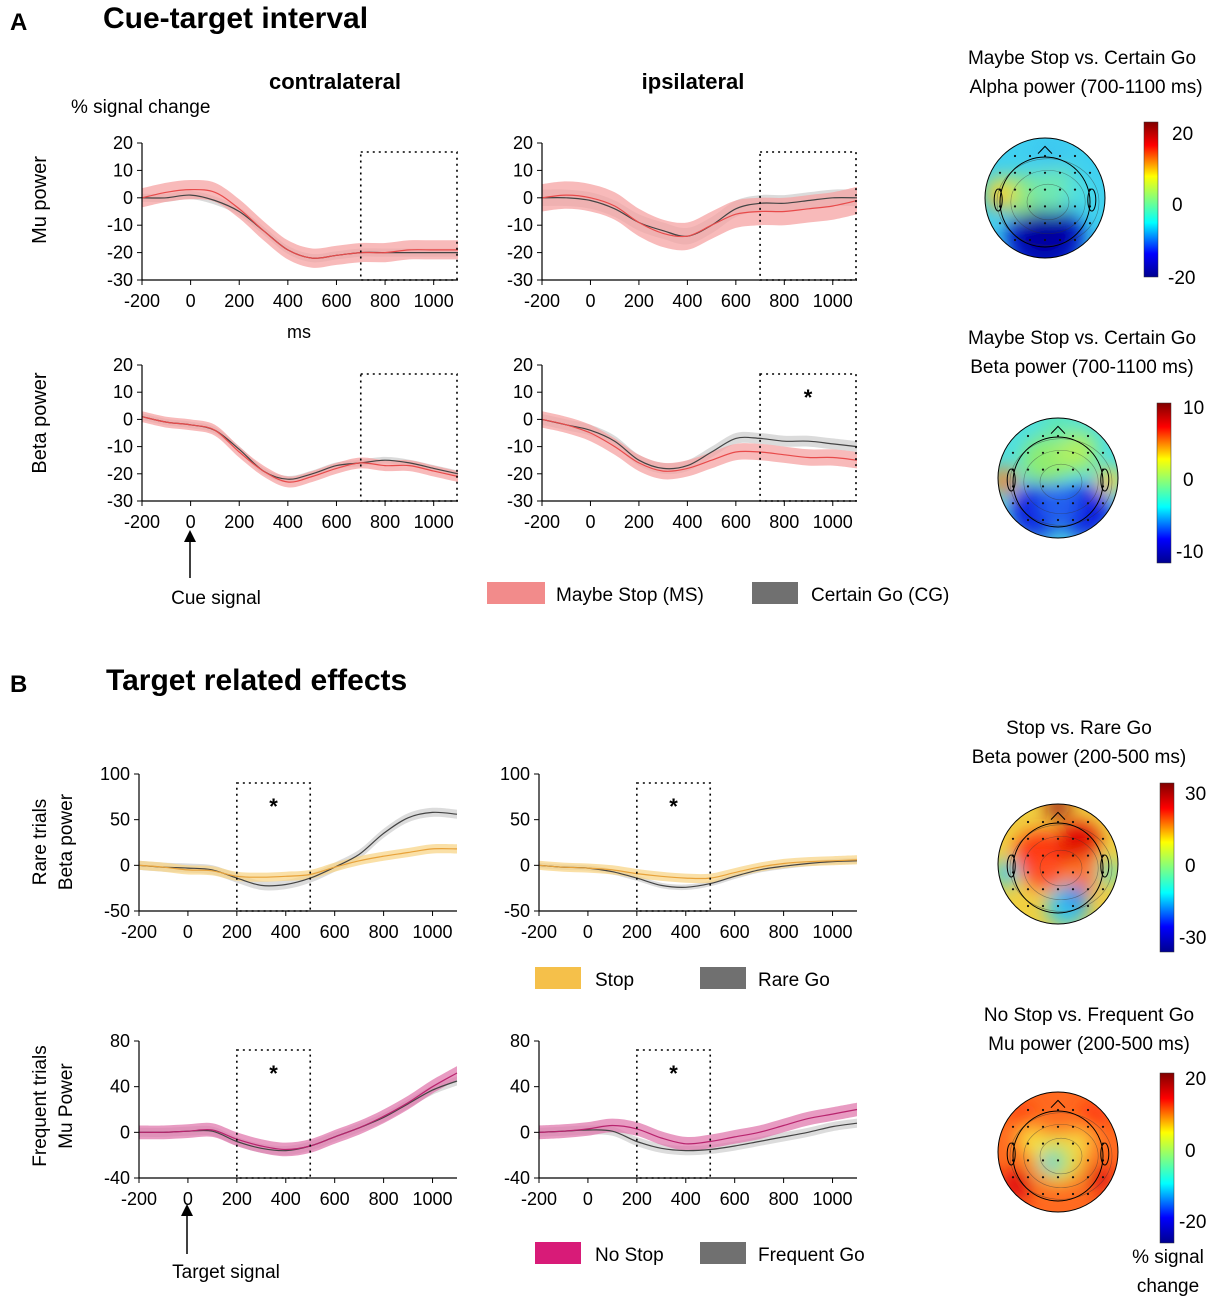  What do you see at coordinates (1192, 938) in the screenshot?
I see `topo-3-scale-min: -30` at bounding box center [1192, 938].